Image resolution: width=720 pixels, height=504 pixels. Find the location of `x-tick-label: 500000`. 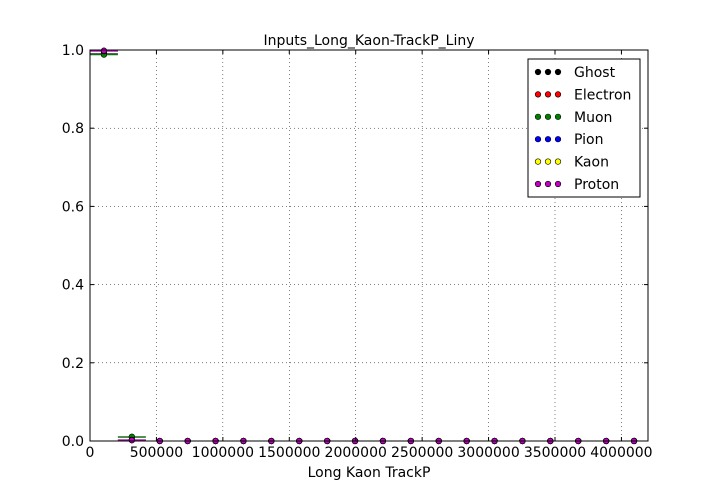

x-tick-label: 500000 is located at coordinates (156, 453).